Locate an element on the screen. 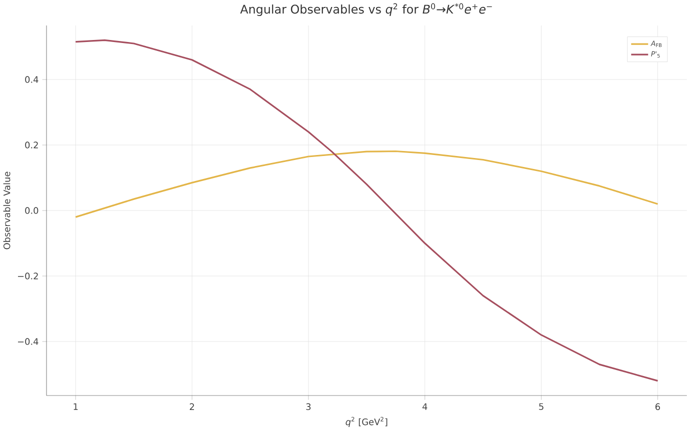 Image resolution: width=687 pixels, height=430 pixels. line-series is located at coordinates (366, 184).